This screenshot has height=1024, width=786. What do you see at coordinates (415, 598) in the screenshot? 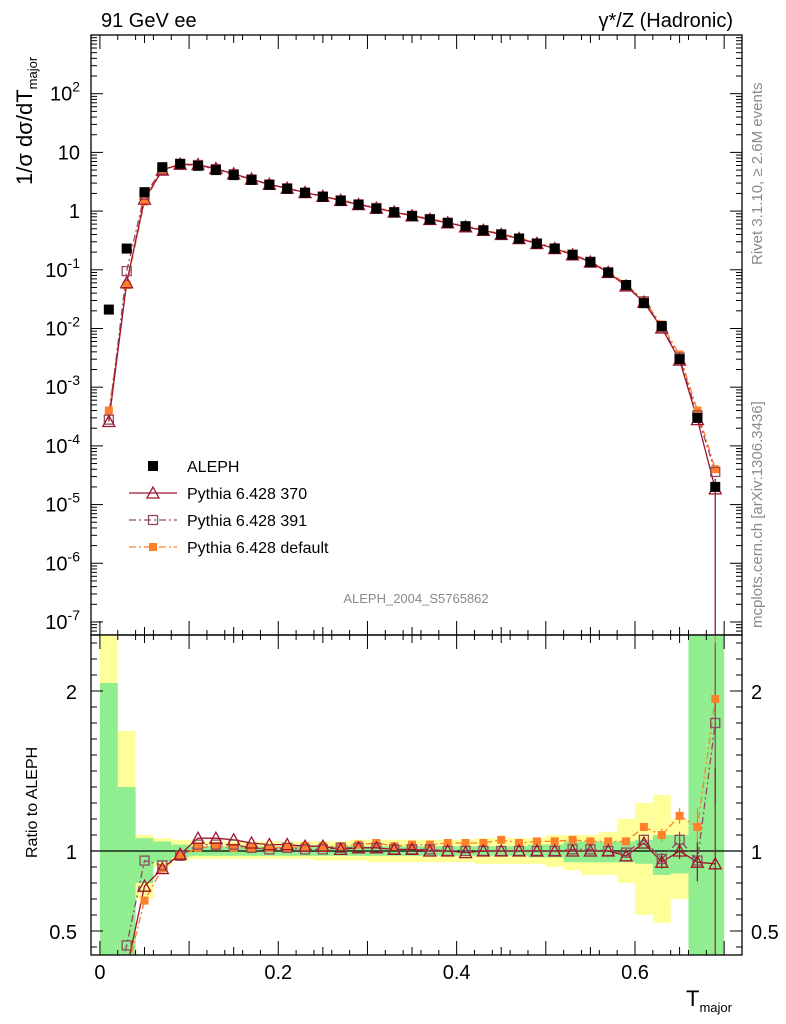
I see `analysis-watermark: ALEPH_2004_S5765862` at bounding box center [415, 598].